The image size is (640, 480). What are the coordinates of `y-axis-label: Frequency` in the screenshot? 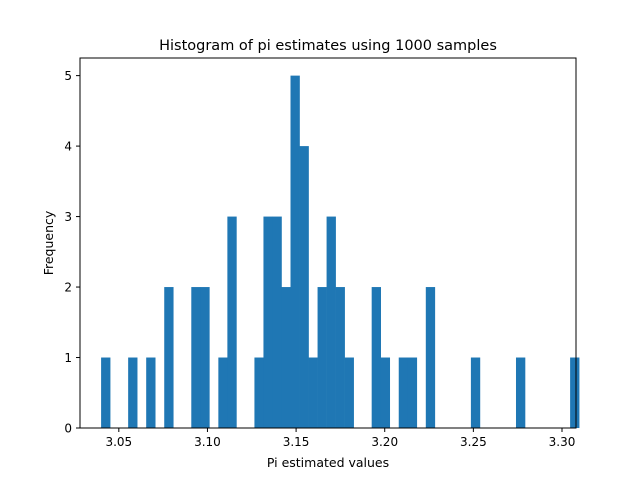 It's located at (48, 242).